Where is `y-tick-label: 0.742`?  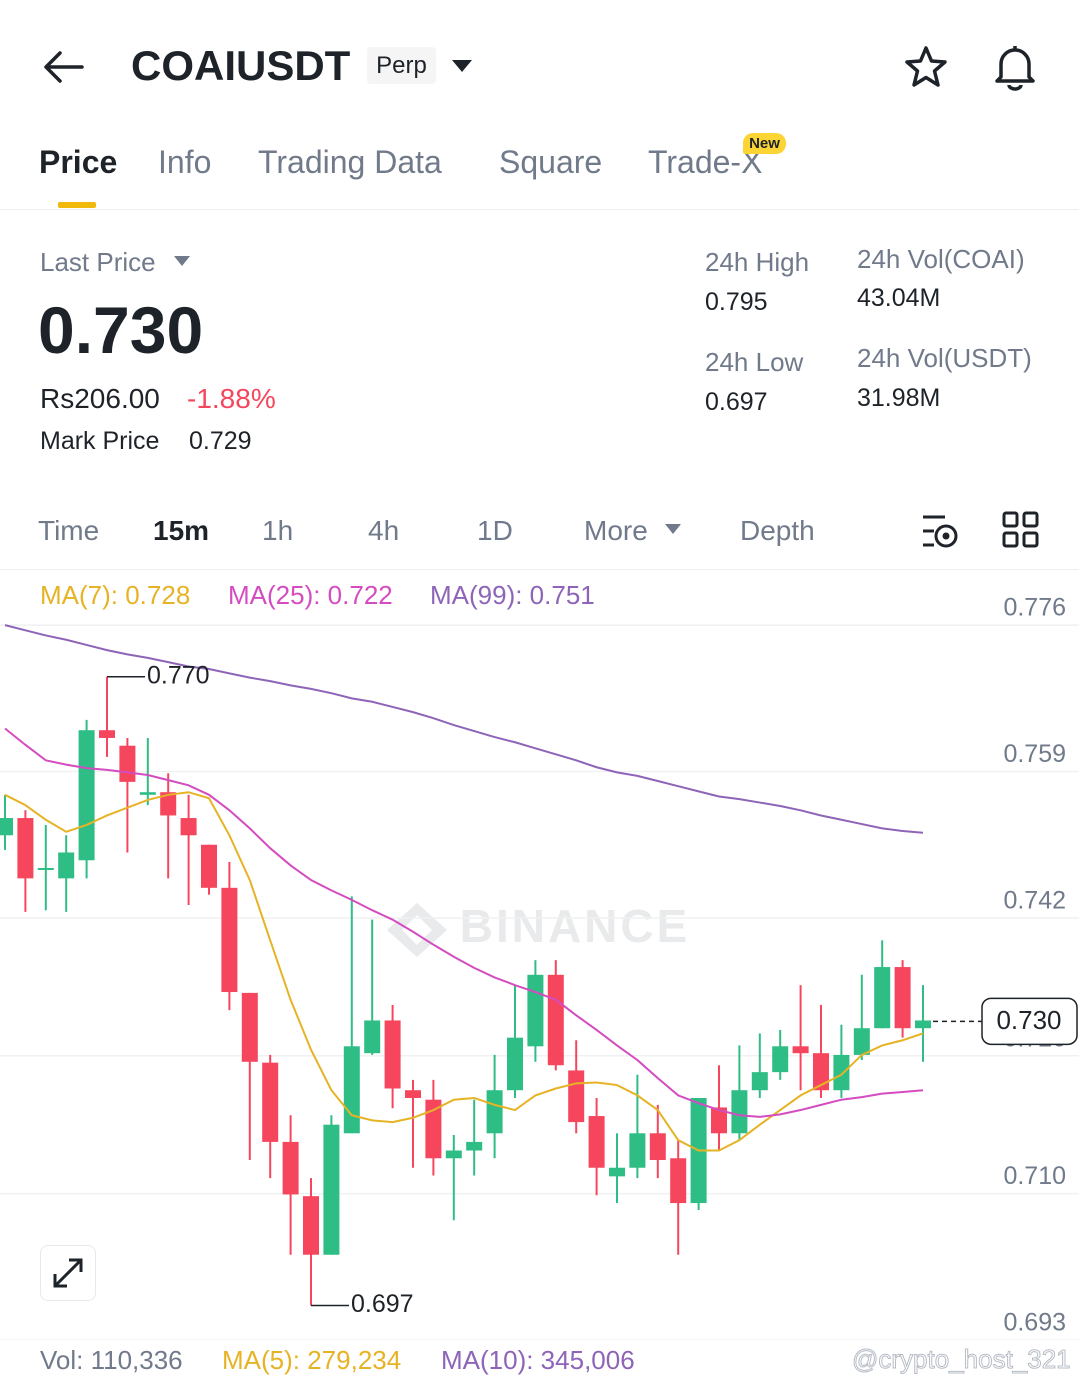 y-tick-label: 0.742 is located at coordinates (1034, 901).